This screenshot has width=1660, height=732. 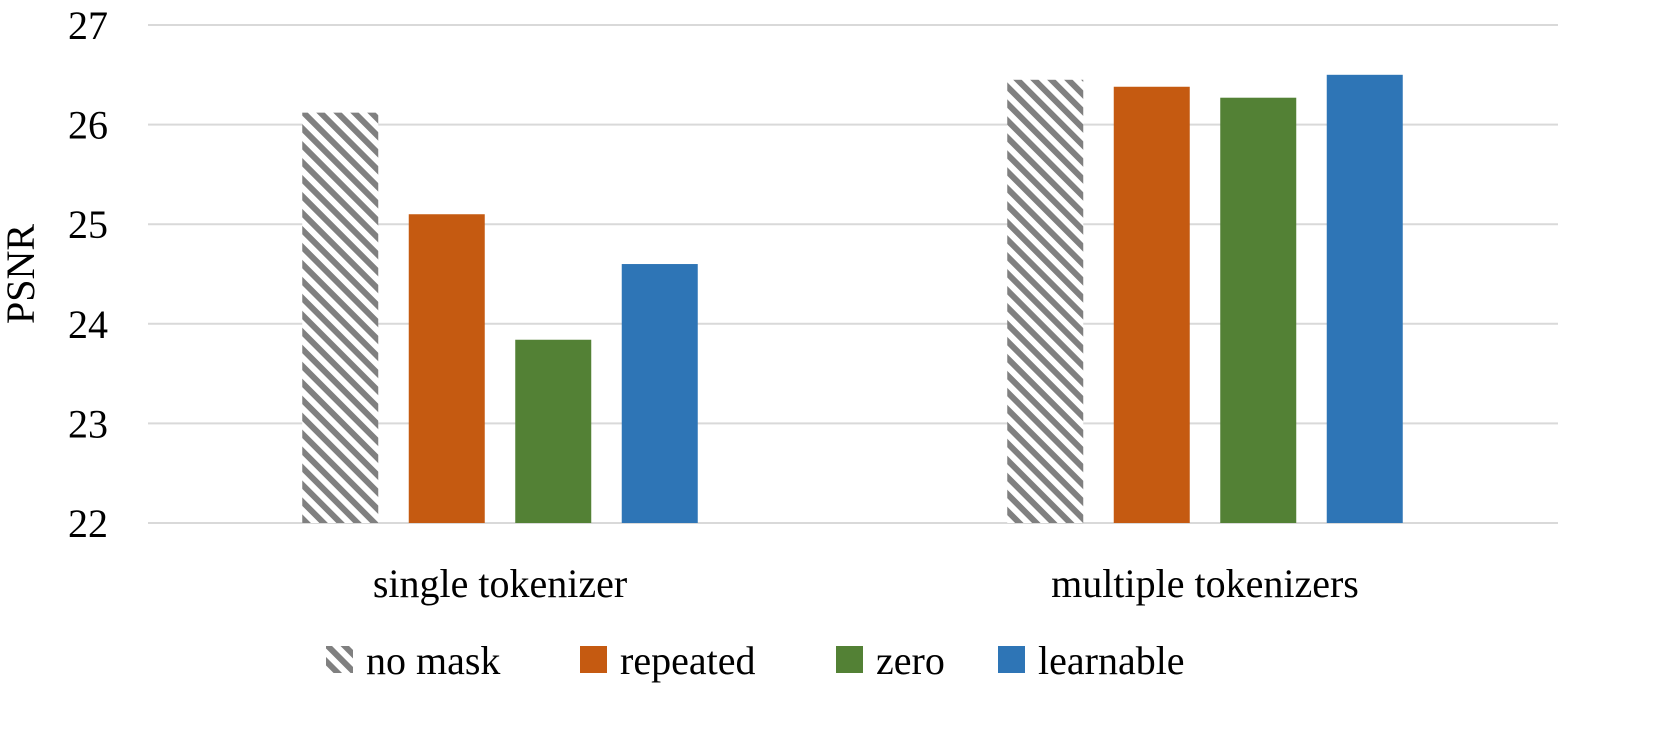 I want to click on y-tick-label: 27, so click(x=88, y=25).